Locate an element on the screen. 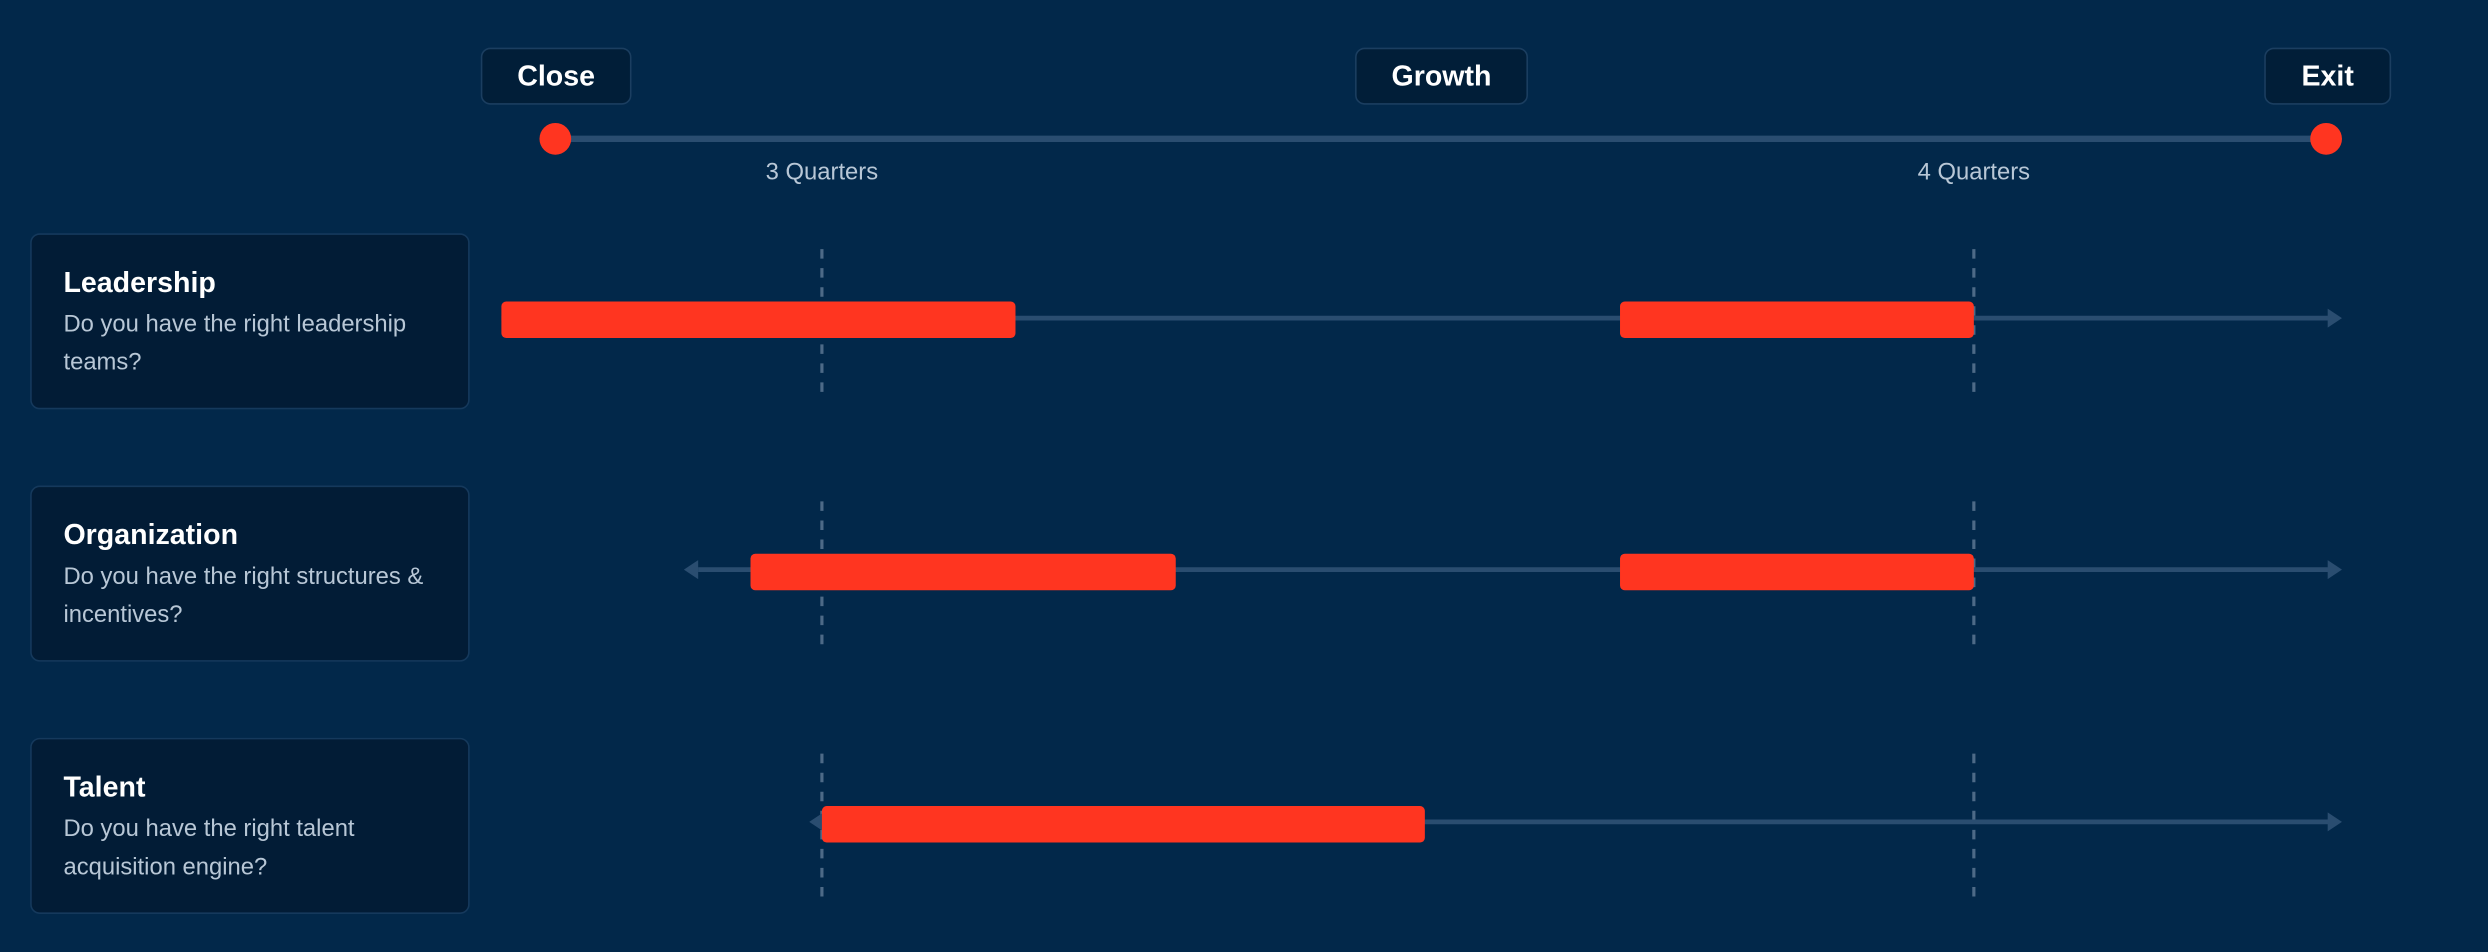  row-leadership-track is located at coordinates (1421, 319).